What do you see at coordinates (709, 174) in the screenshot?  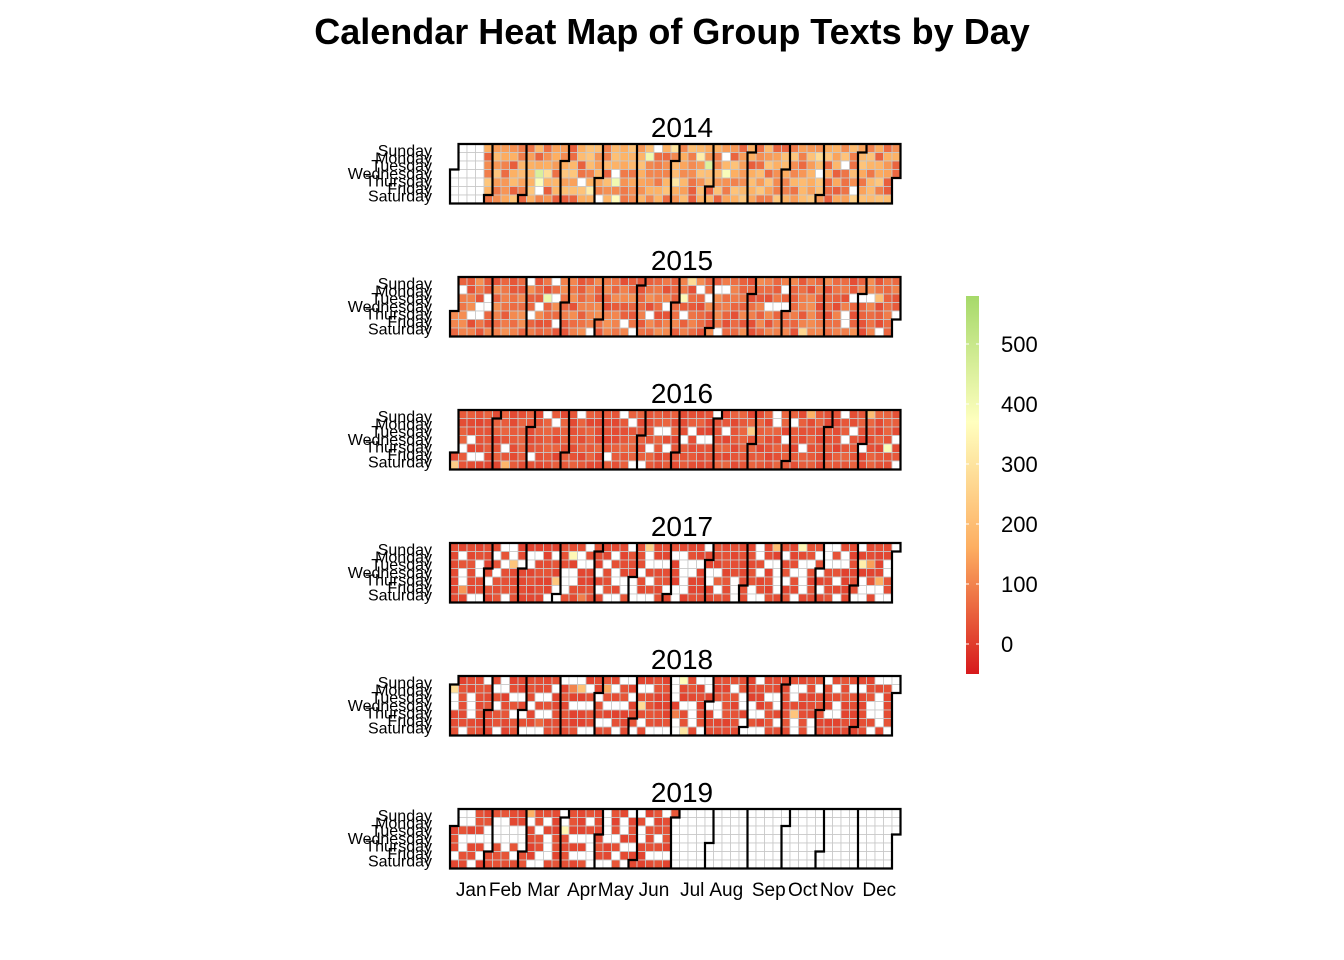 I see `month-boundary` at bounding box center [709, 174].